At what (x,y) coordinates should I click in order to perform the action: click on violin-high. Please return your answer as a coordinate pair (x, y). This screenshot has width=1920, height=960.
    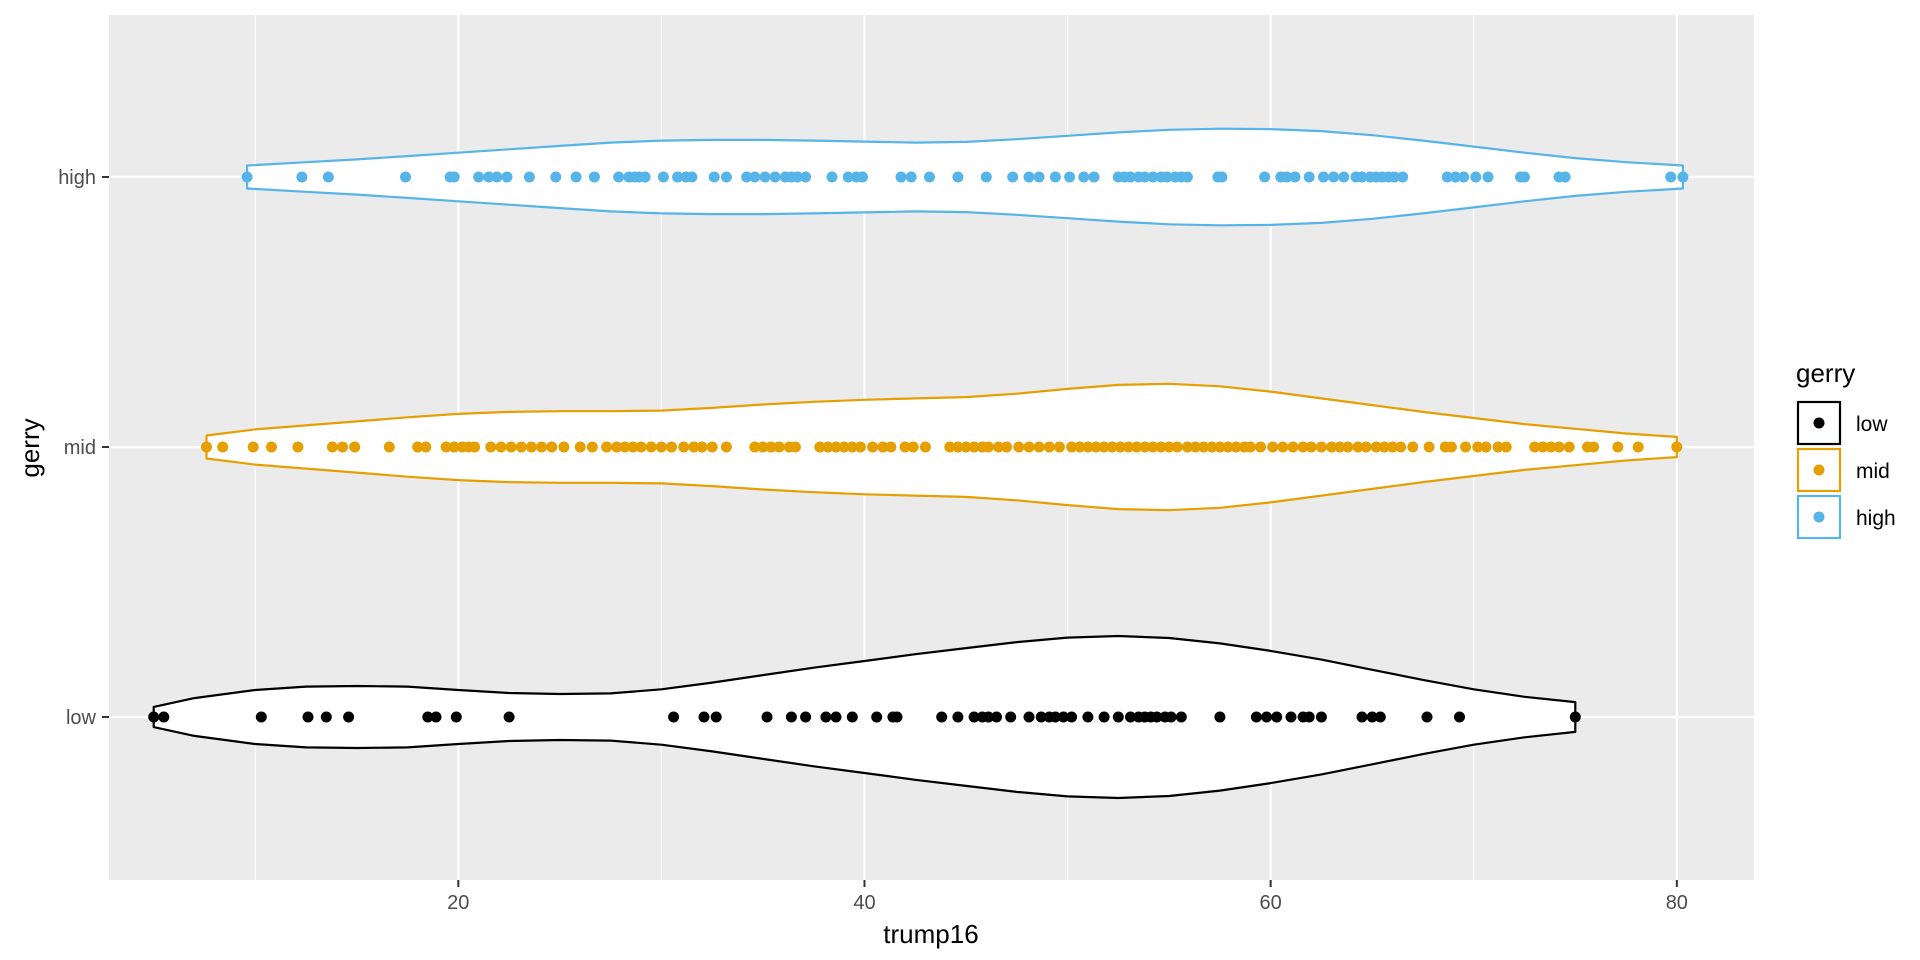
    Looking at the image, I should click on (965, 177).